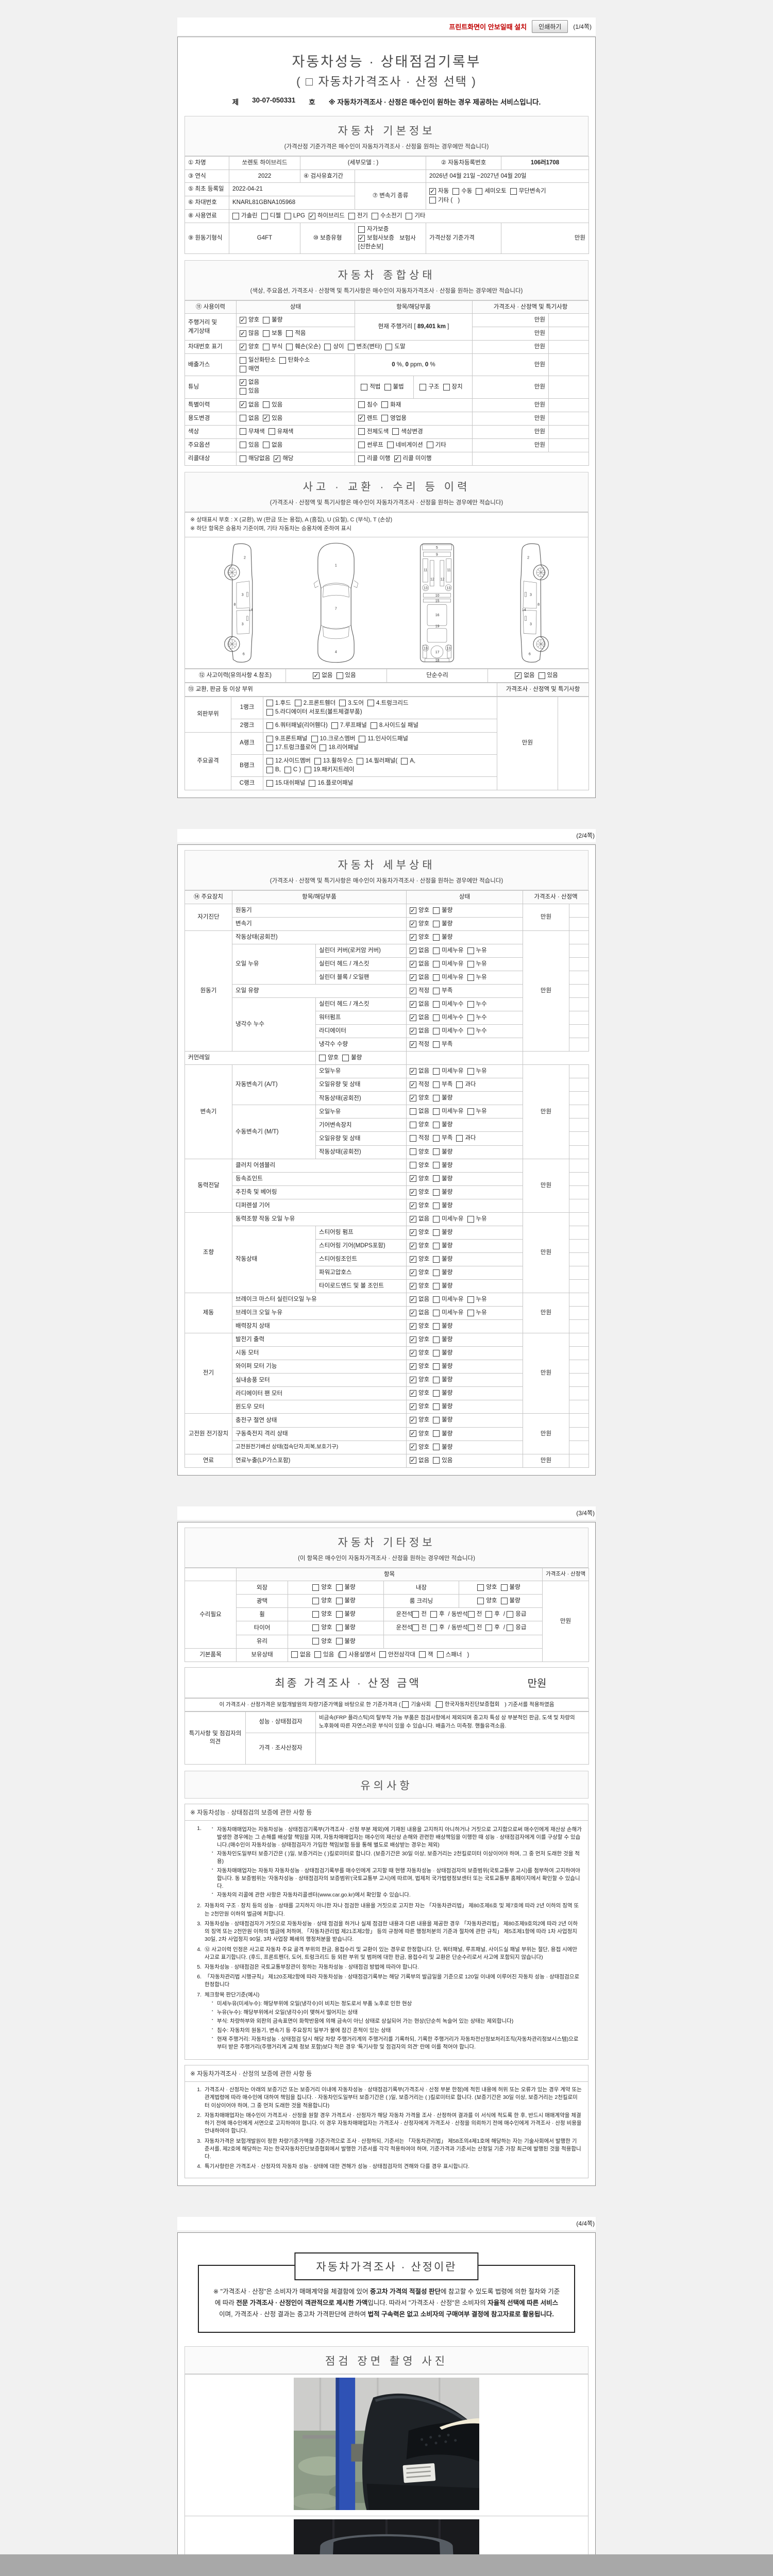 The image size is (773, 2576). I want to click on checkbox-unchecked: 화재, so click(391, 405).